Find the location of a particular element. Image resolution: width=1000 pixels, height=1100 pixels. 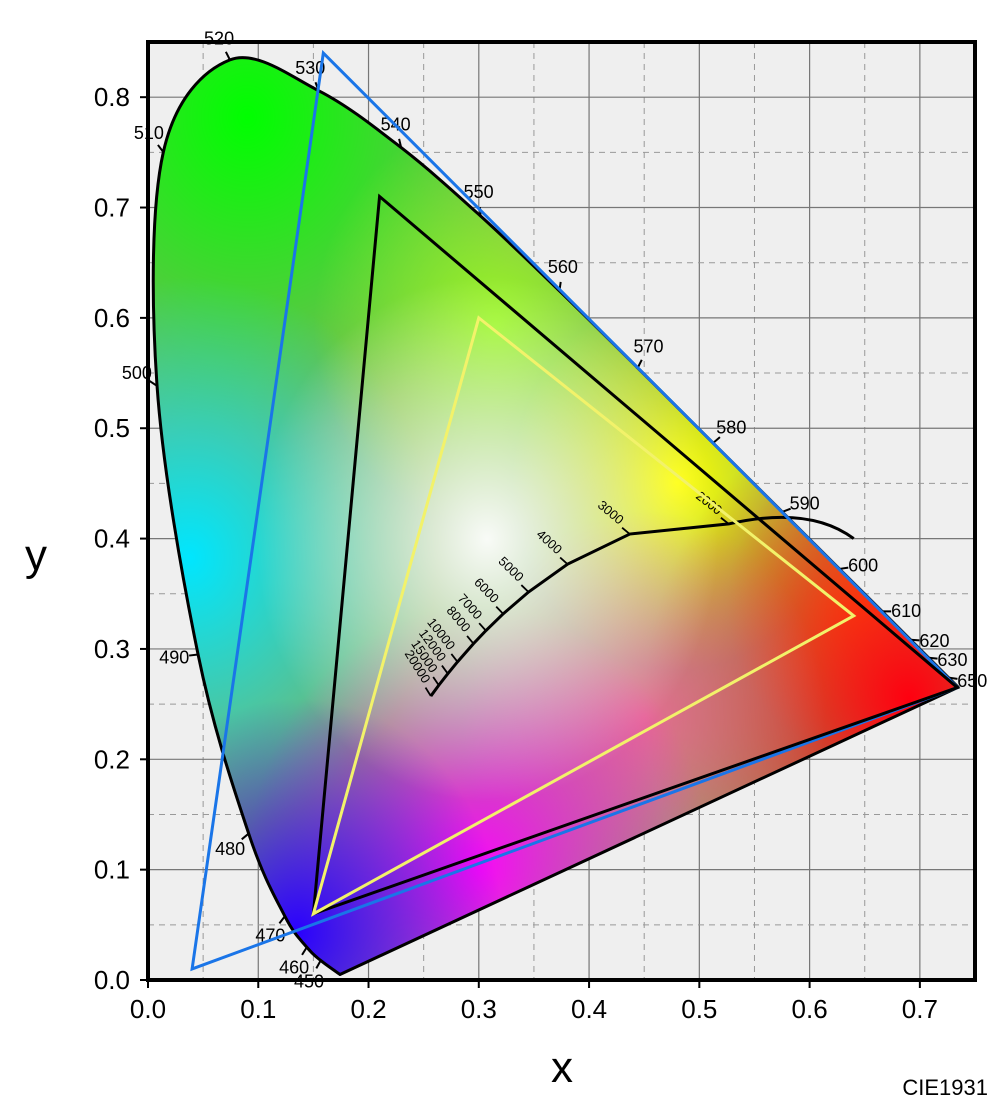

wavelength-label: 630 is located at coordinates (952, 660).